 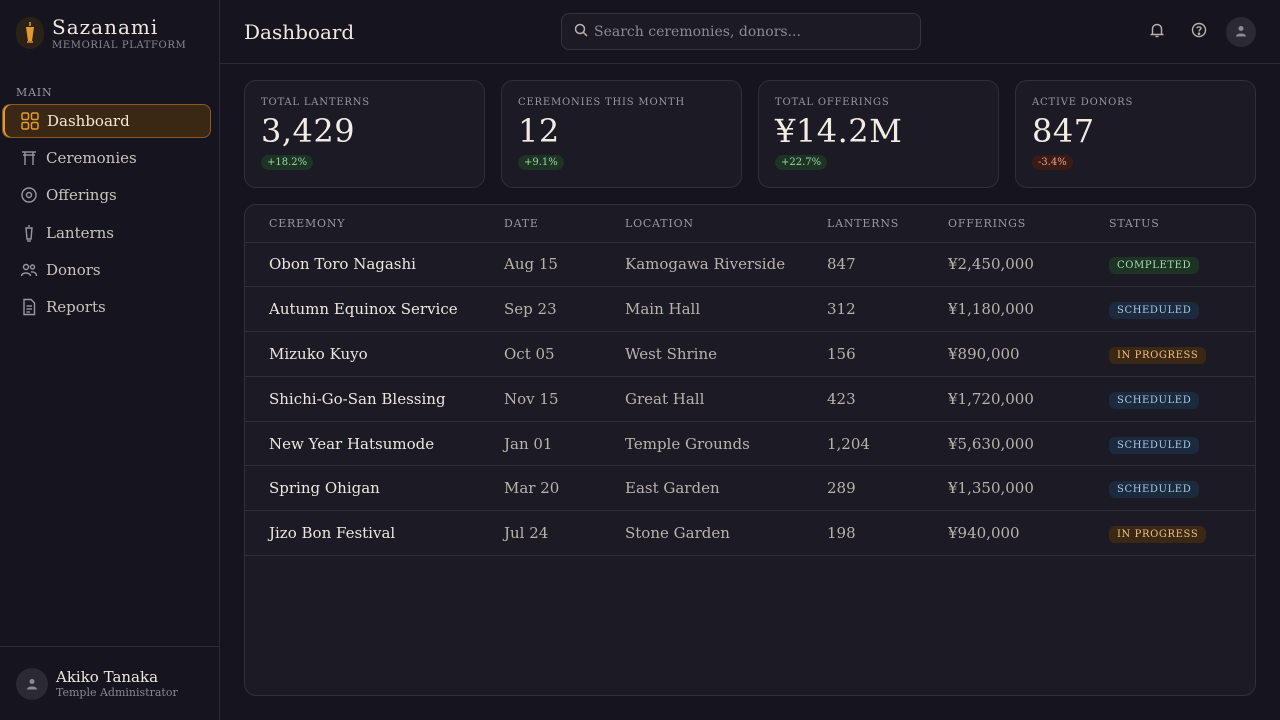 I want to click on stat-value: 3,429, so click(x=308, y=131).